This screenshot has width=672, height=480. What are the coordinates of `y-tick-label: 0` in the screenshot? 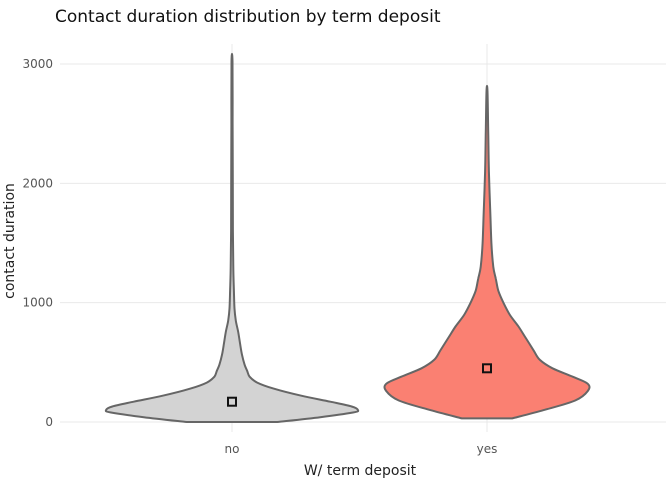 It's located at (49, 422).